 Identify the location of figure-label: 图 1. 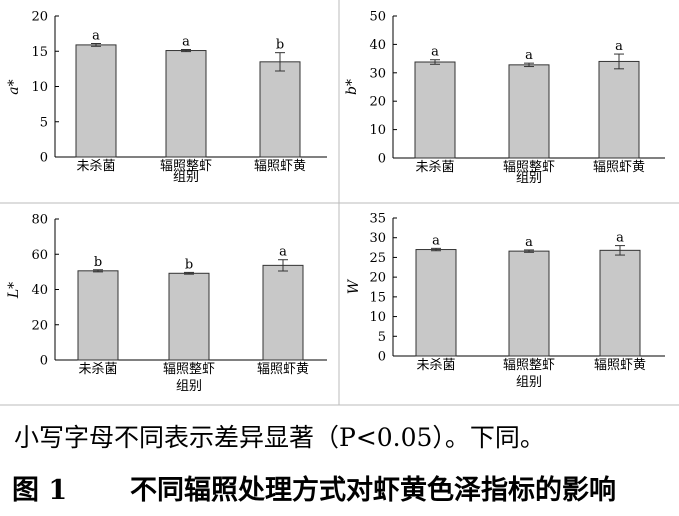
(40, 490).